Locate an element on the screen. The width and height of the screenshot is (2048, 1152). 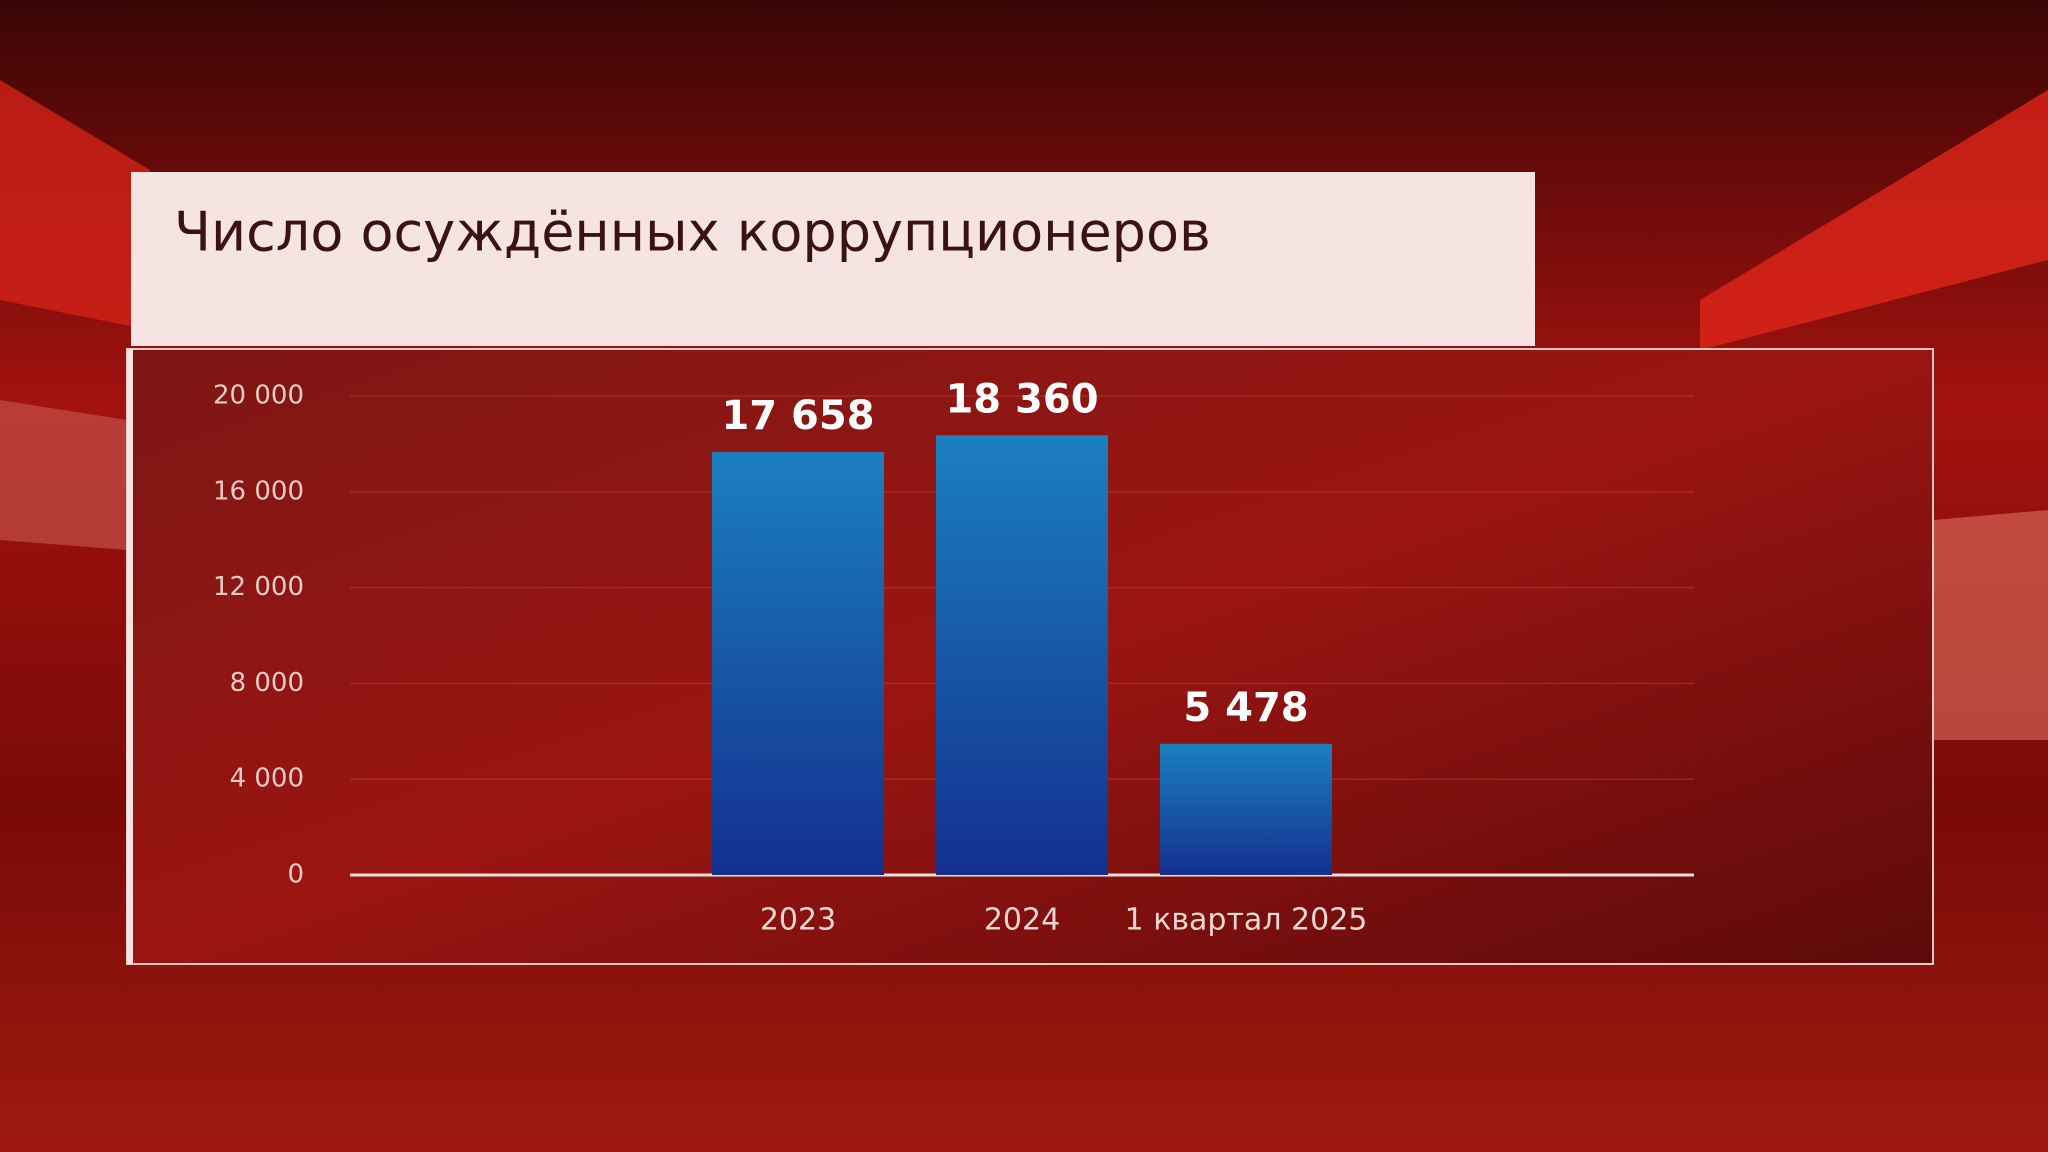
y-tick-label: 20 000 is located at coordinates (258, 396).